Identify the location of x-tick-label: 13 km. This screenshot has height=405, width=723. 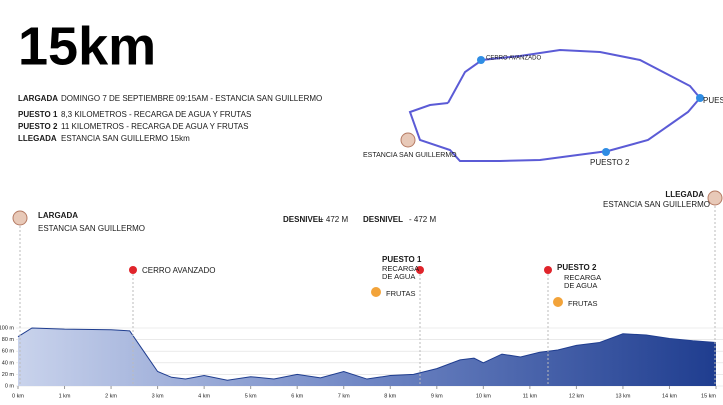
(622, 396).